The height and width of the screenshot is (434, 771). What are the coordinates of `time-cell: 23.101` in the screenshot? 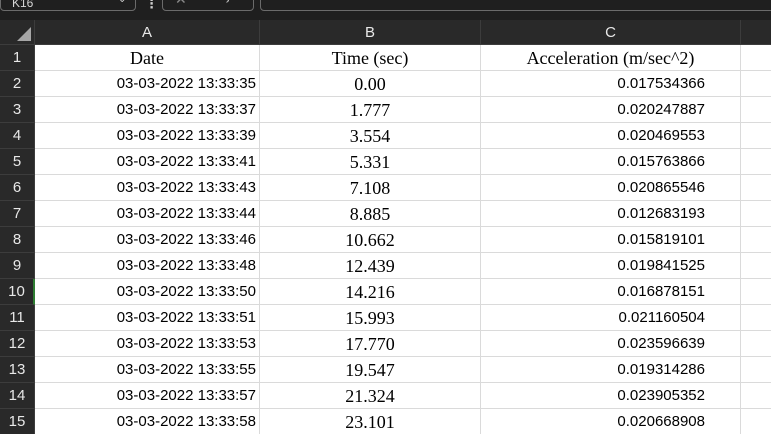 It's located at (370, 421).